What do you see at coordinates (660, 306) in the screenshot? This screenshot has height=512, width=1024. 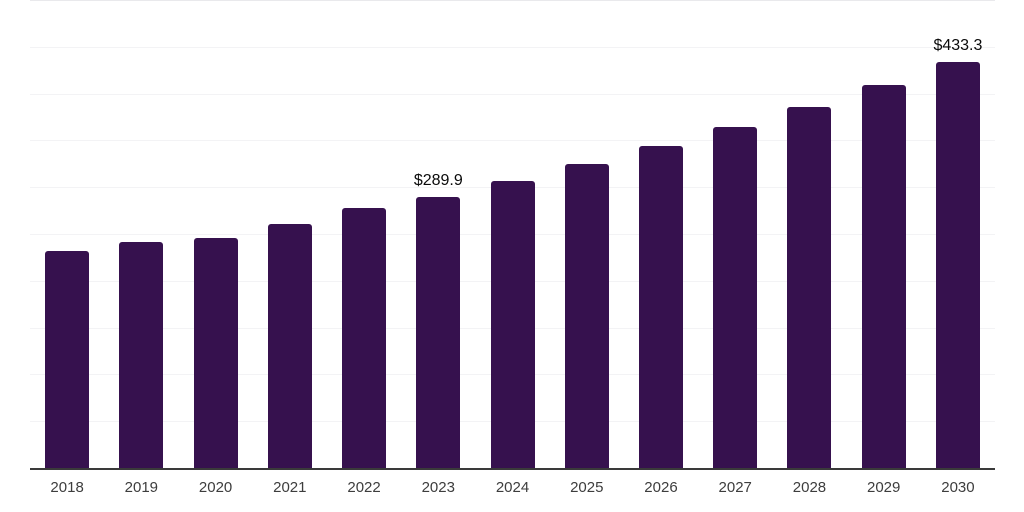 I see `bar-2026` at bounding box center [660, 306].